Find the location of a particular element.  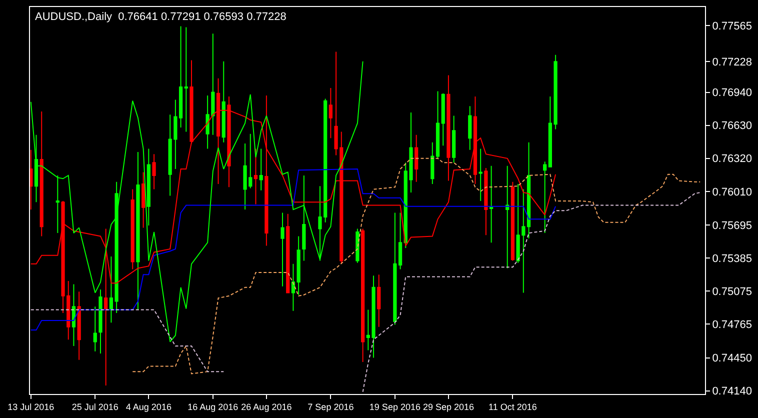

y-tick-label: 0.75385 is located at coordinates (732, 258).